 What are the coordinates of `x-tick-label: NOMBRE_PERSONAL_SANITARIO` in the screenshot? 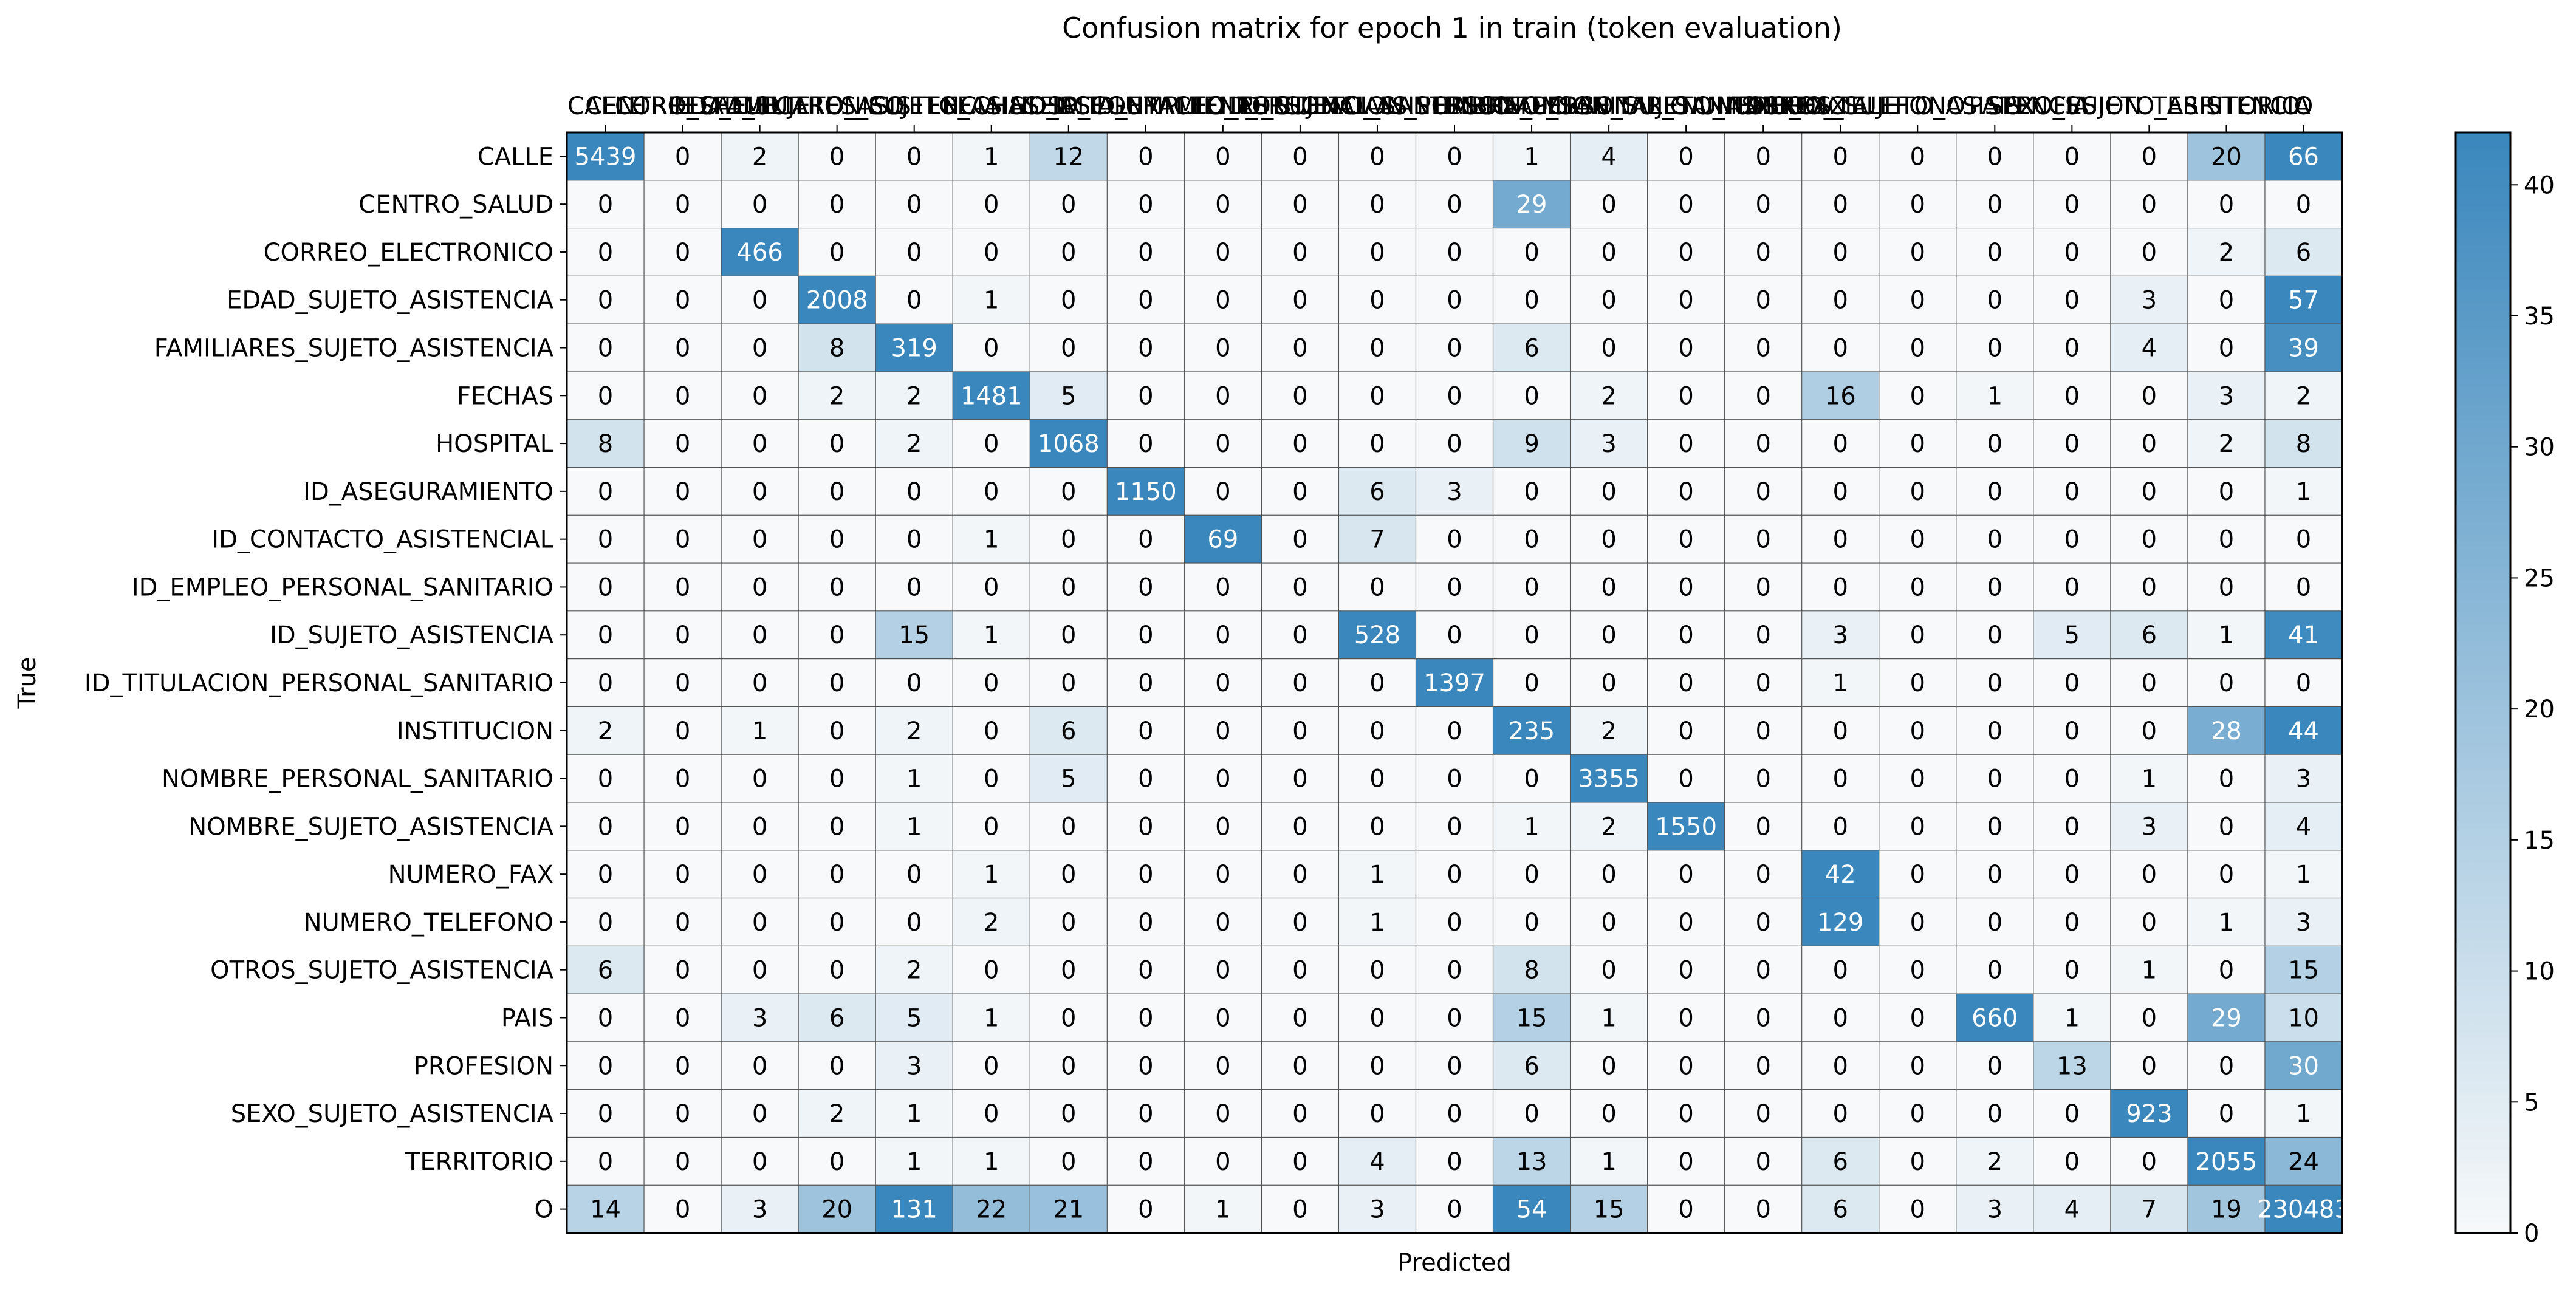 It's located at (1609, 106).